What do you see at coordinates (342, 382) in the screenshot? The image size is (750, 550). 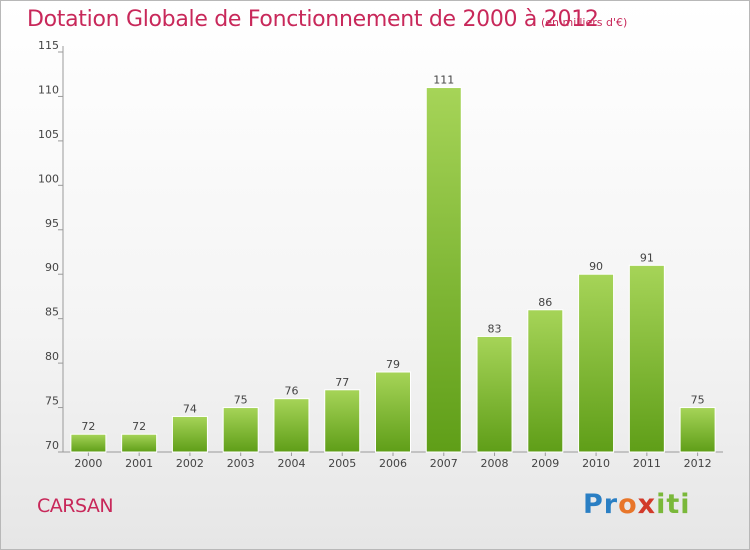 I see `bar-value-label: 77` at bounding box center [342, 382].